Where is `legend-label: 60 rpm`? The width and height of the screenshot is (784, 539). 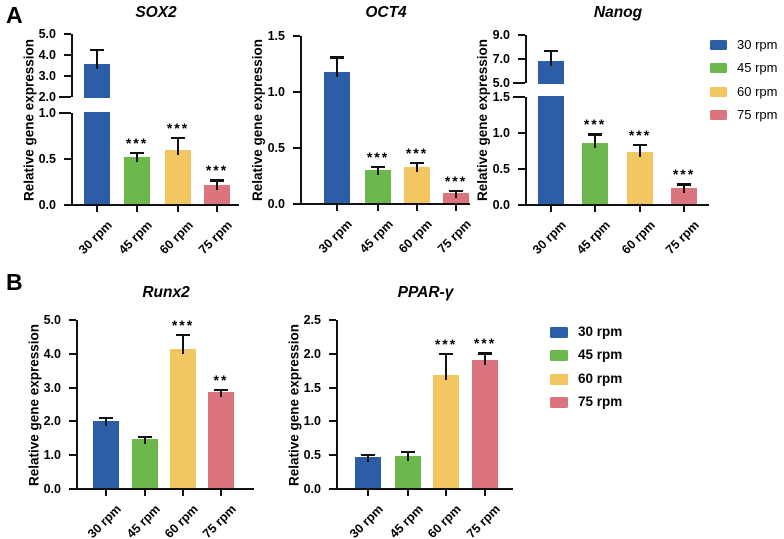
legend-label: 60 rpm is located at coordinates (757, 91).